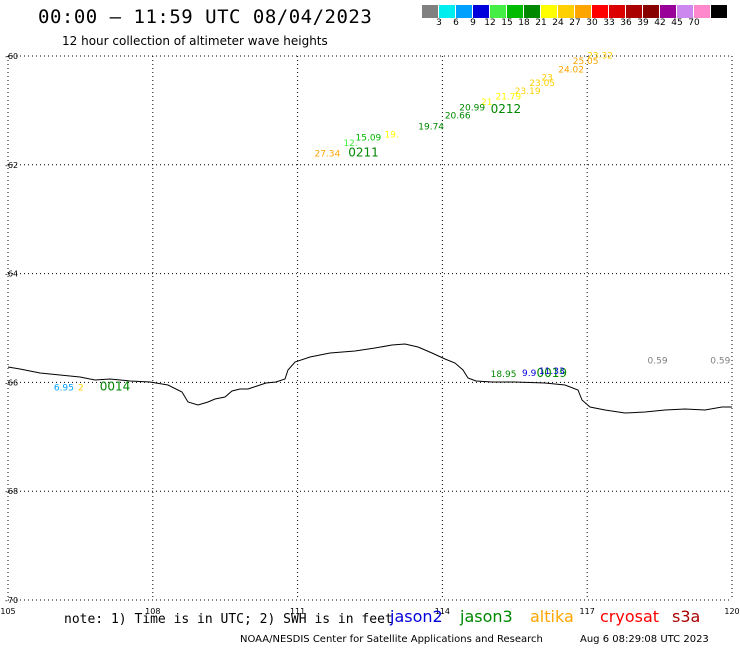 This screenshot has width=740, height=650. Describe the element at coordinates (391, 136) in the screenshot. I see `wave-height-label: 19.` at that location.